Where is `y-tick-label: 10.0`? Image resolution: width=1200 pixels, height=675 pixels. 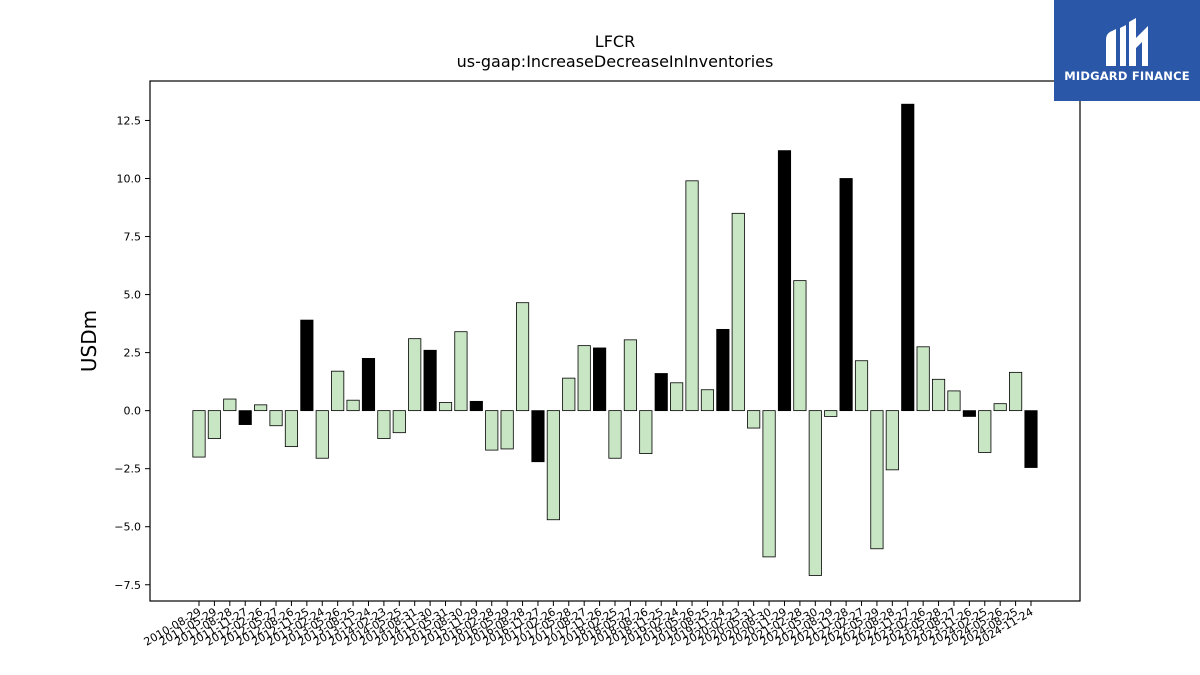 y-tick-label: 10.0 is located at coordinates (129, 179).